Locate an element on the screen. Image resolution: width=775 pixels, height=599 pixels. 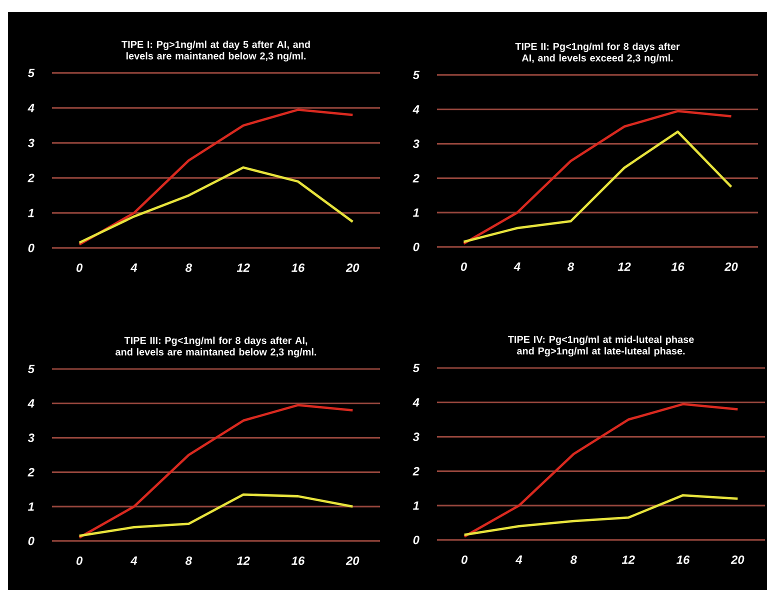
chart-title: TIPE III: Pg<1ng/ml for 8 days after AI, and levels are maintaned below 2,3 ng/ml. is located at coordinates (216, 347).